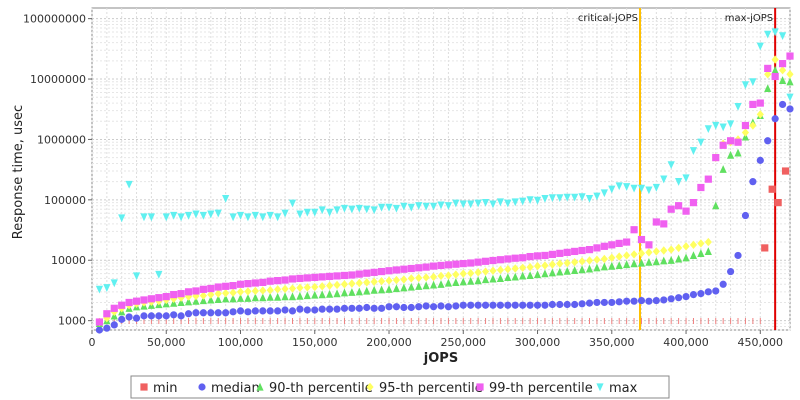 Image resolution: width=800 pixels, height=400 pixels. What do you see at coordinates (464, 342) in the screenshot?
I see `x-tick-label: 250,000` at bounding box center [464, 342].